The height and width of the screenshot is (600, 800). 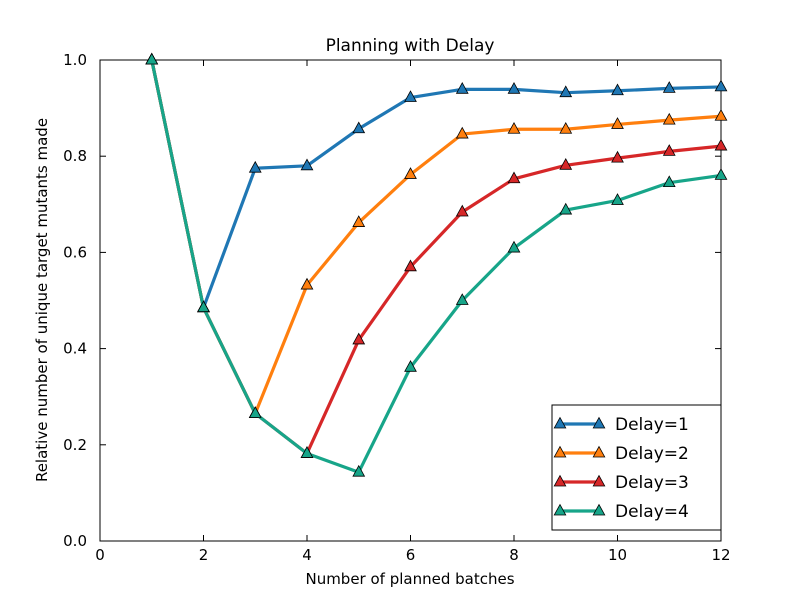 I want to click on y-tick-label: 0.8, so click(x=75, y=156).